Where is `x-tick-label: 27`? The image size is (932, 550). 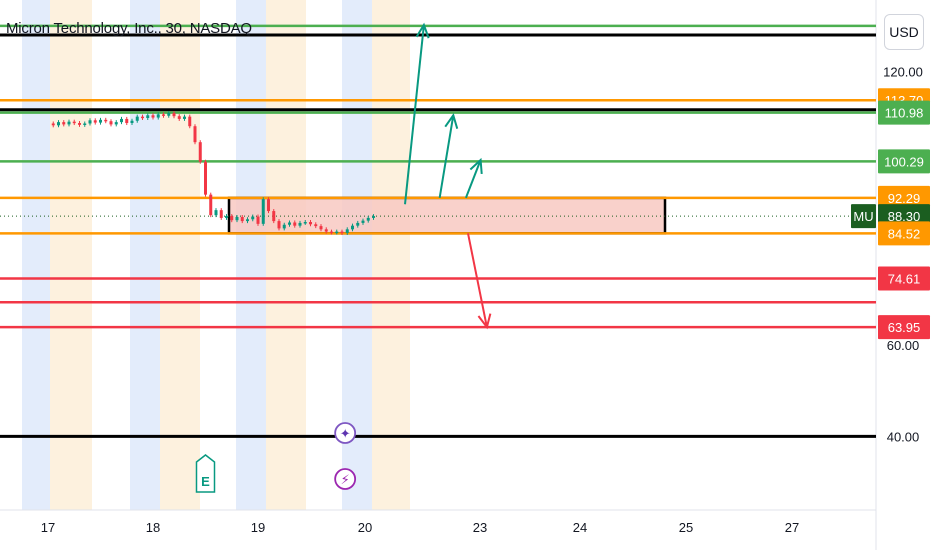 x-tick-label: 27 is located at coordinates (792, 527).